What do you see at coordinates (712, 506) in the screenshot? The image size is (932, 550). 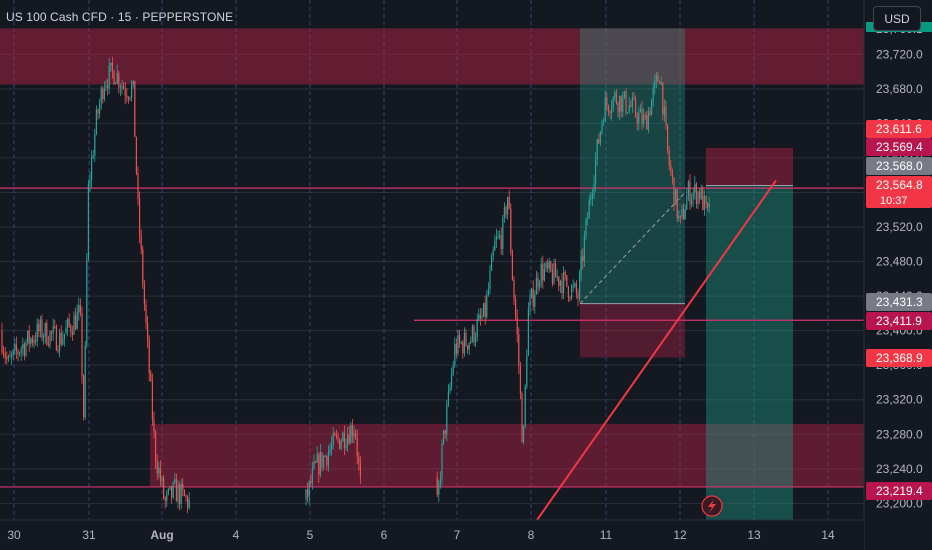 I see `alert-lightning-icon` at bounding box center [712, 506].